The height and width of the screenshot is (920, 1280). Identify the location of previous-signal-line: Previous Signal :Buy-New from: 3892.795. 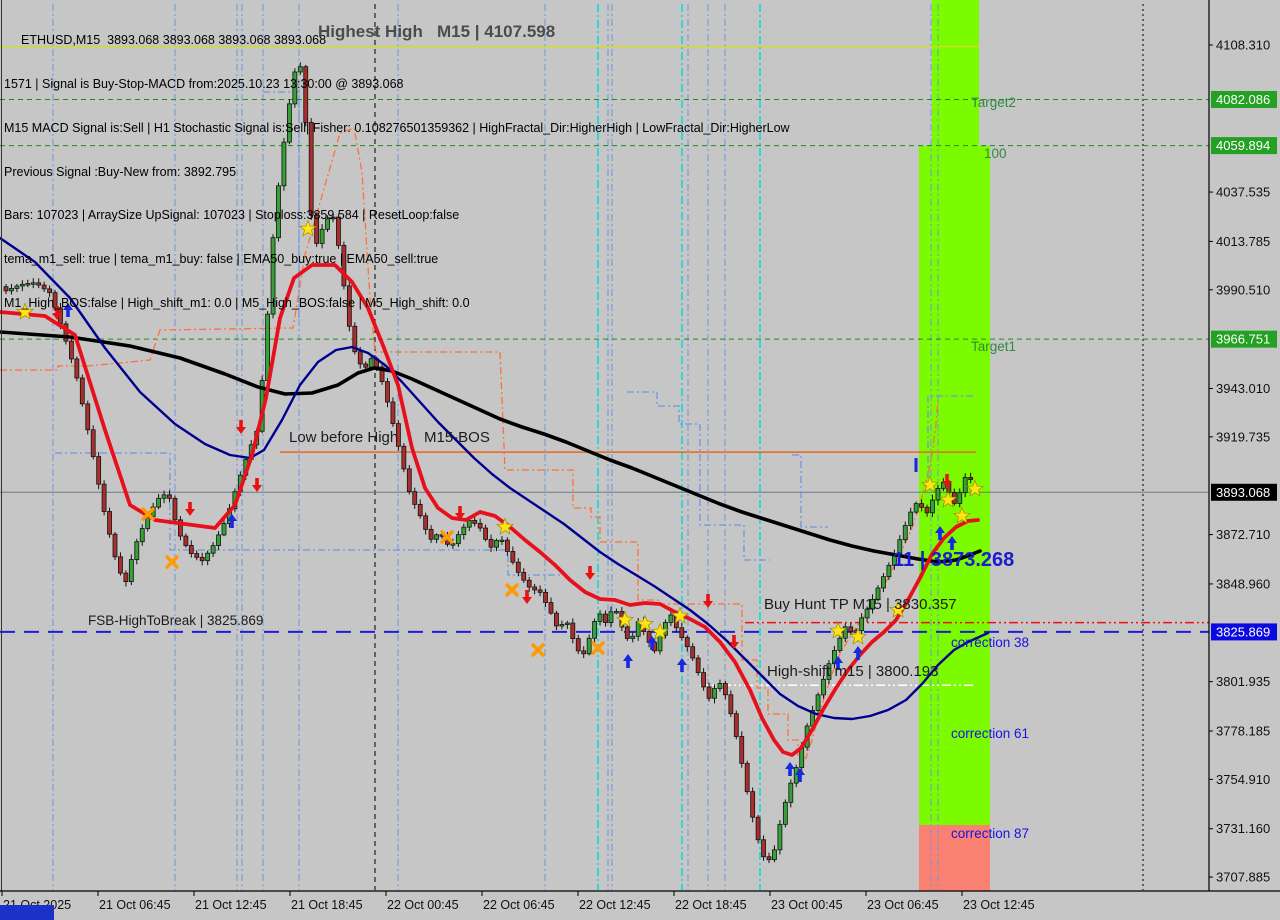
(120, 171).